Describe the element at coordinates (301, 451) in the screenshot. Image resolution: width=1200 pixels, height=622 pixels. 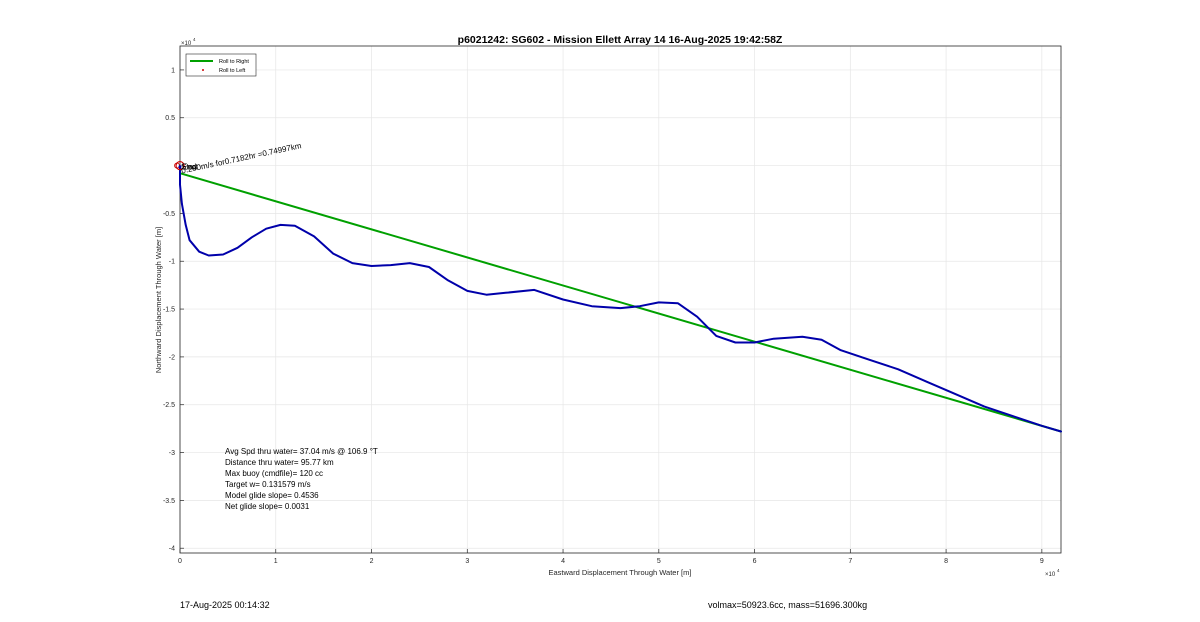
I see `stat-avg-speed: Avg Spd thru water= 37.04 m/s @ 106.9 °T` at that location.